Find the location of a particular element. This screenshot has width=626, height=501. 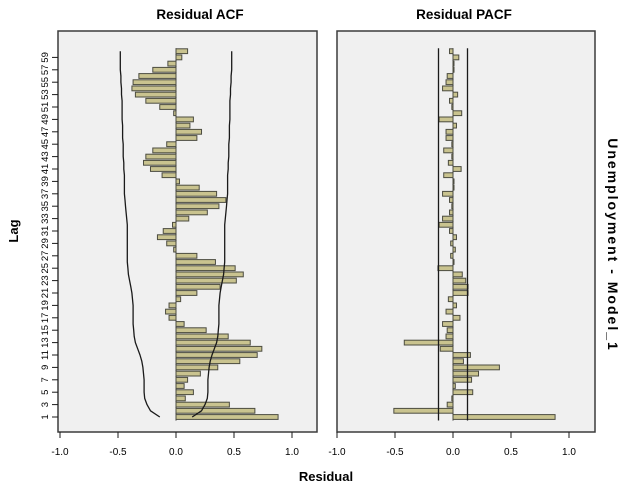

lag-tick-label: 33 is located at coordinates (45, 218).